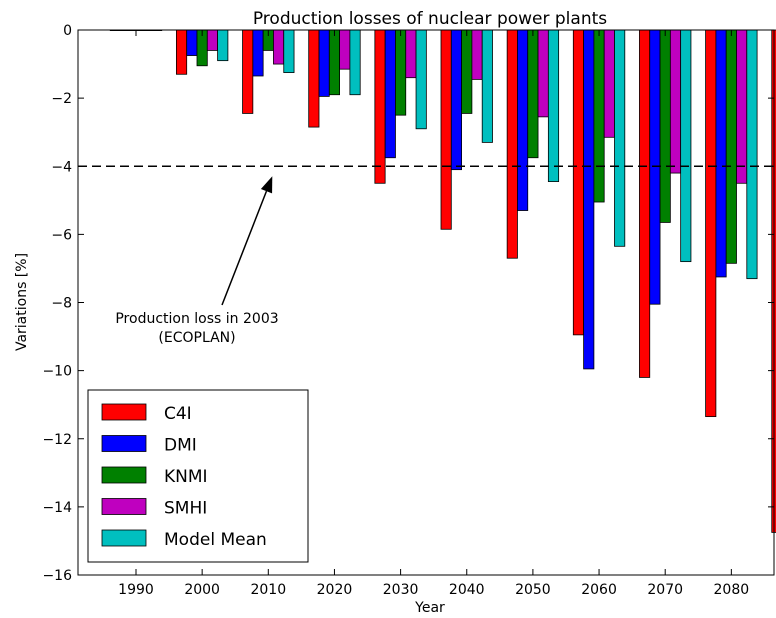 This screenshot has height=618, width=776. Describe the element at coordinates (324, 63) in the screenshot. I see `bar-dmi-2020` at that location.